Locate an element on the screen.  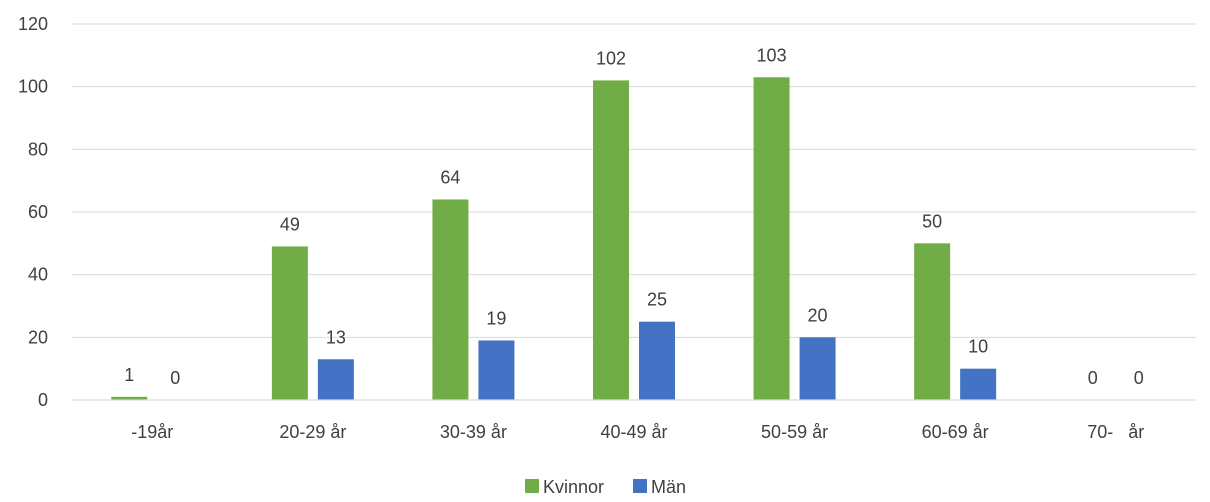
legend-label: Män is located at coordinates (668, 487).